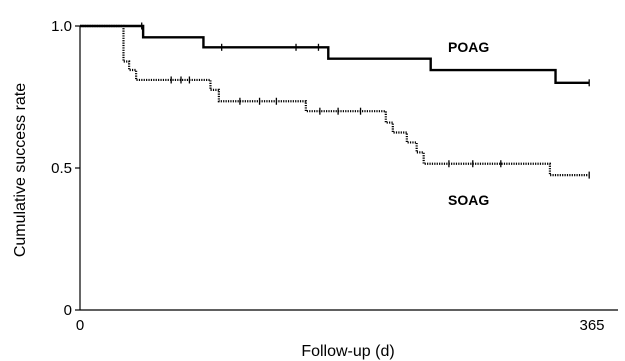 This screenshot has height=361, width=625. Describe the element at coordinates (468, 200) in the screenshot. I see `series-label-soag: SOAG` at that location.